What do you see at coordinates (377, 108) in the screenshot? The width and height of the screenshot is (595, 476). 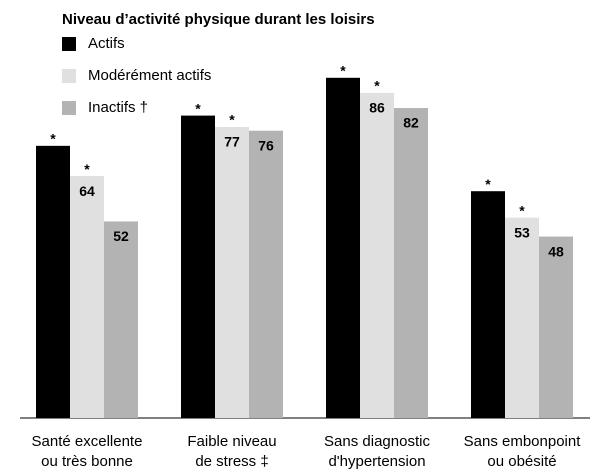 I see `value-label: 86` at bounding box center [377, 108].